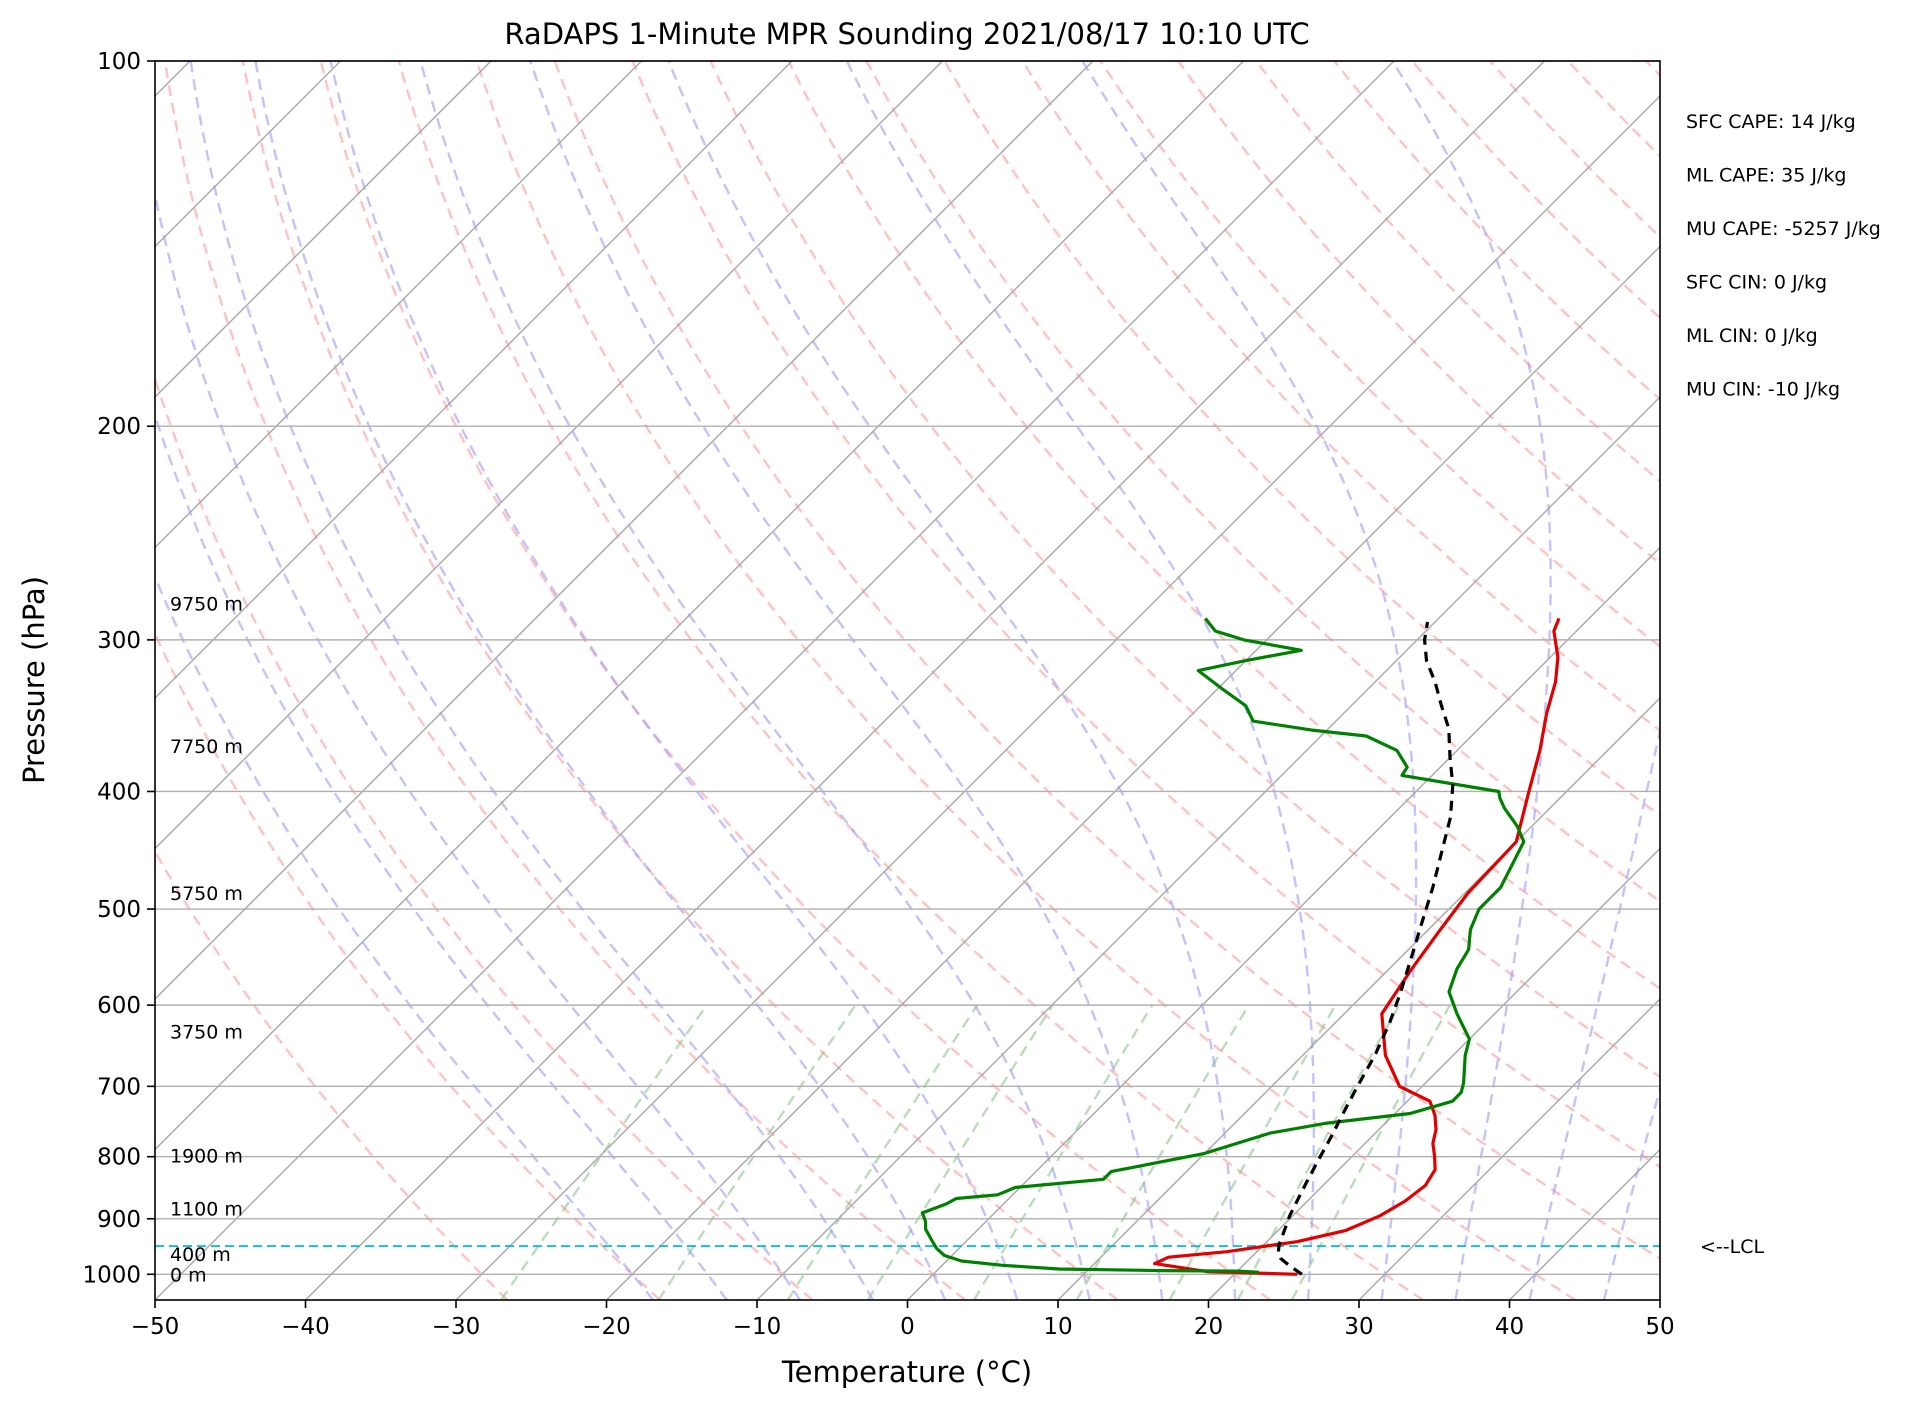 The image size is (1926, 1406). I want to click on temperature-line, so click(1357, 946).